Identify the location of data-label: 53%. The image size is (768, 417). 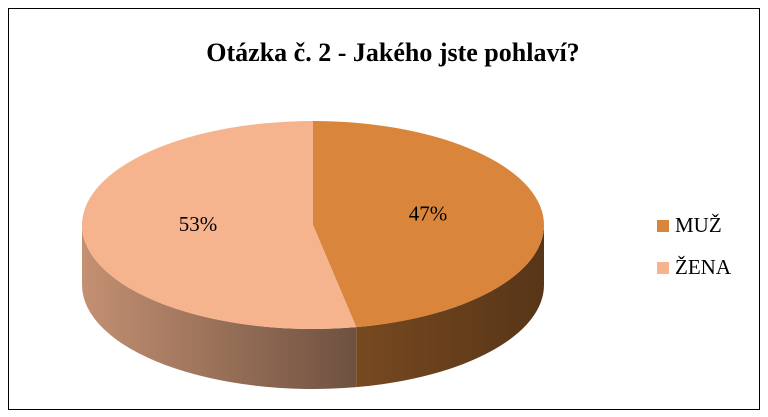
(198, 224).